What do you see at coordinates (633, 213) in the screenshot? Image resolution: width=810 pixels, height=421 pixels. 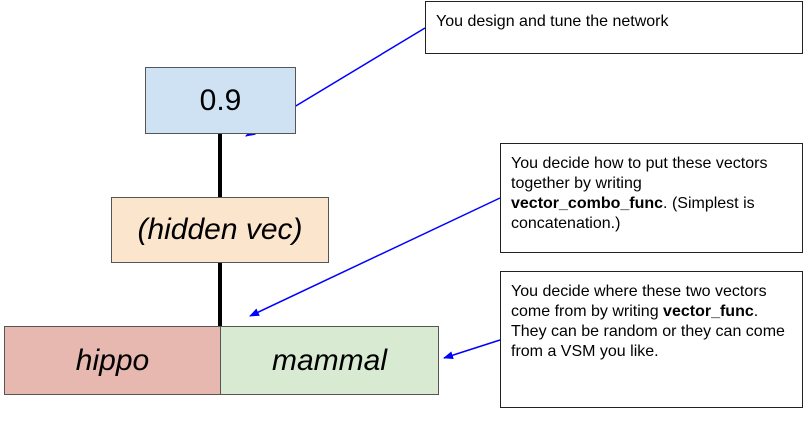 I see `combo-note-post: . (Simplest is concatenation.)` at bounding box center [633, 213].